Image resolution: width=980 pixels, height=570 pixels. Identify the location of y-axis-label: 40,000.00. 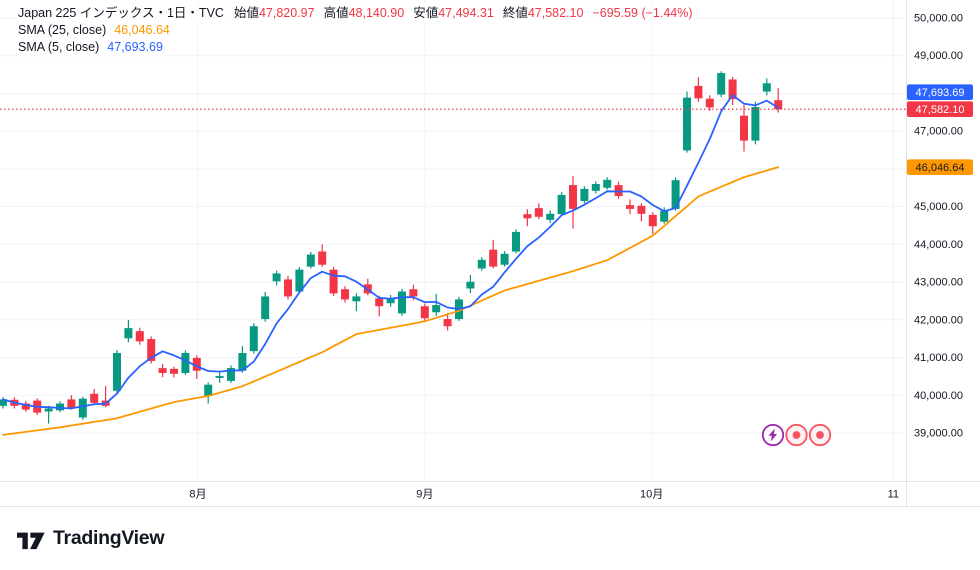
(938, 396).